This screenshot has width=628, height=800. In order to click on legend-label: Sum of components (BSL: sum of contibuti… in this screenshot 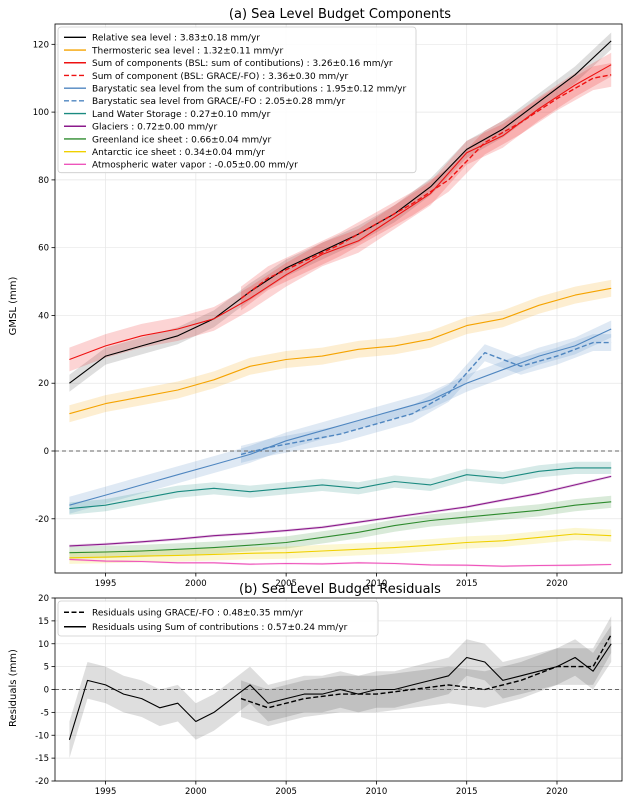, I will do `click(242, 64)`.